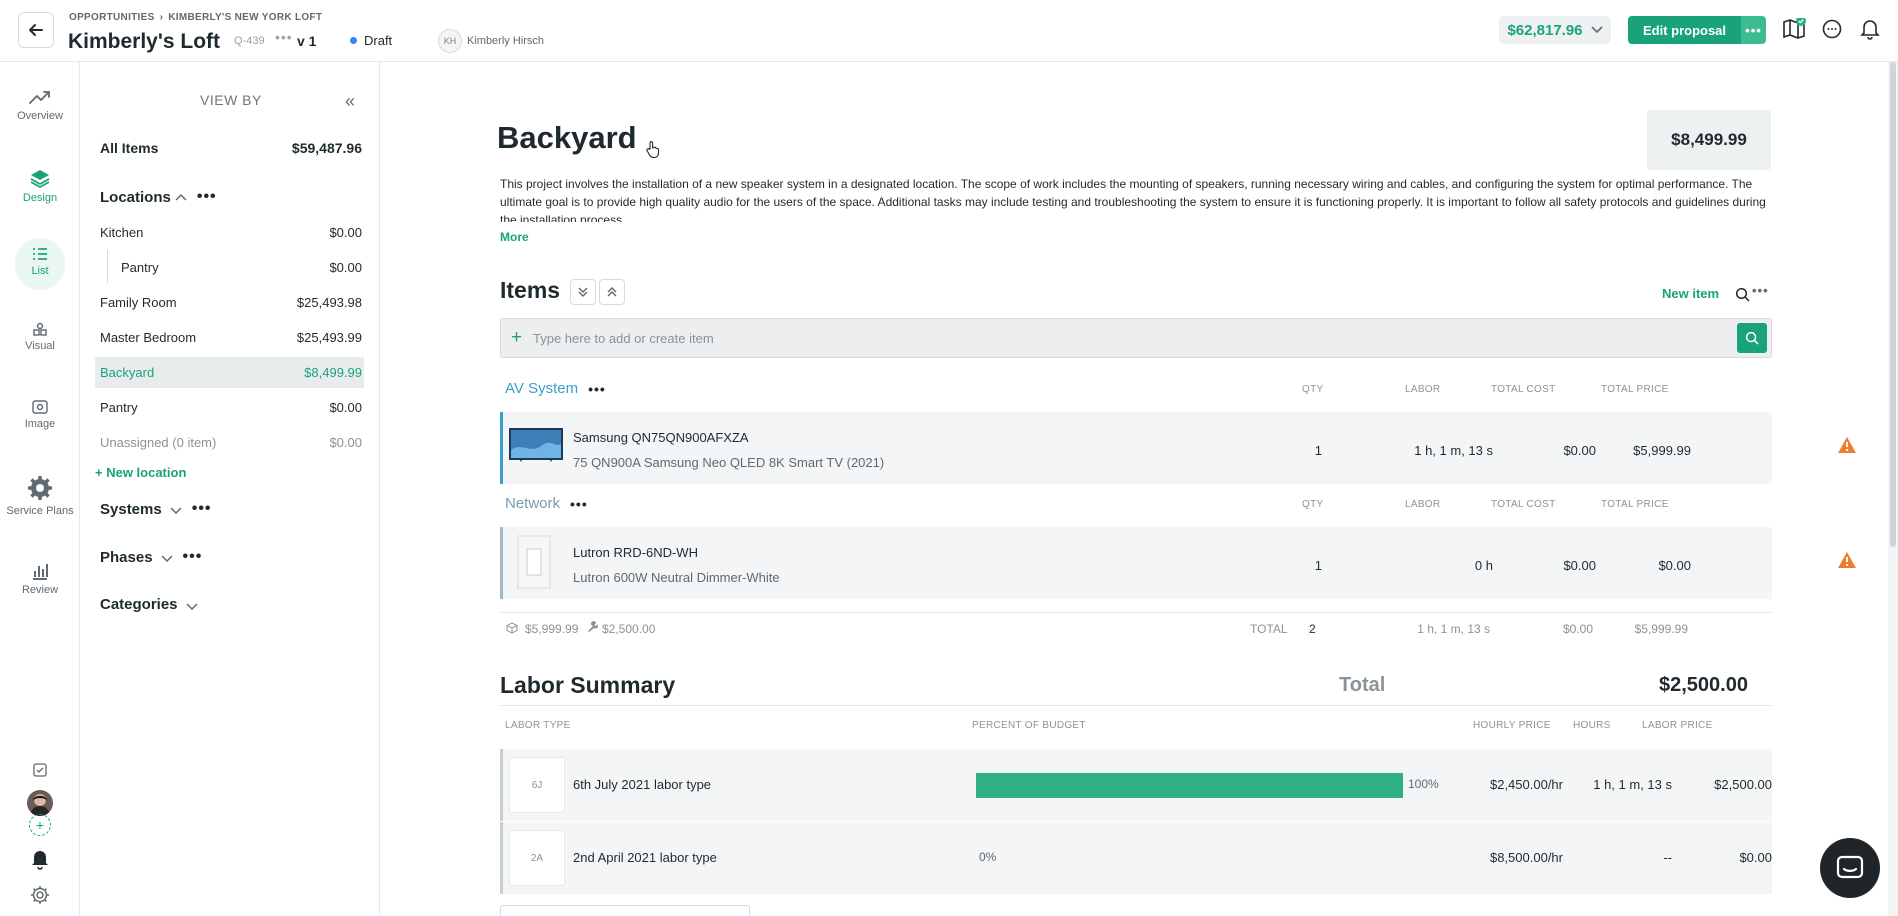 The image size is (1898, 916). Describe the element at coordinates (506, 41) in the screenshot. I see `owner-name: Kimberly Hirsch` at that location.